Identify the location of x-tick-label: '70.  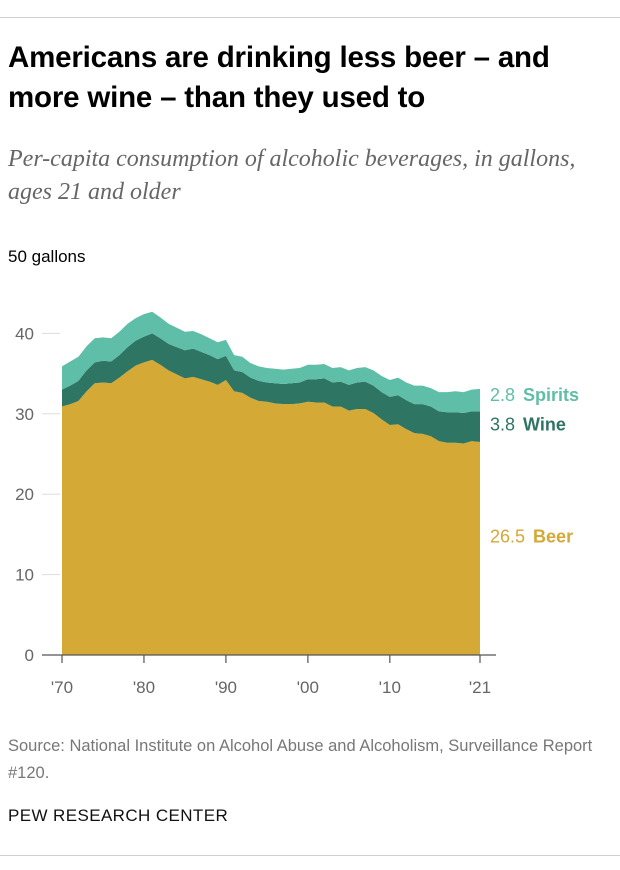
(62, 687).